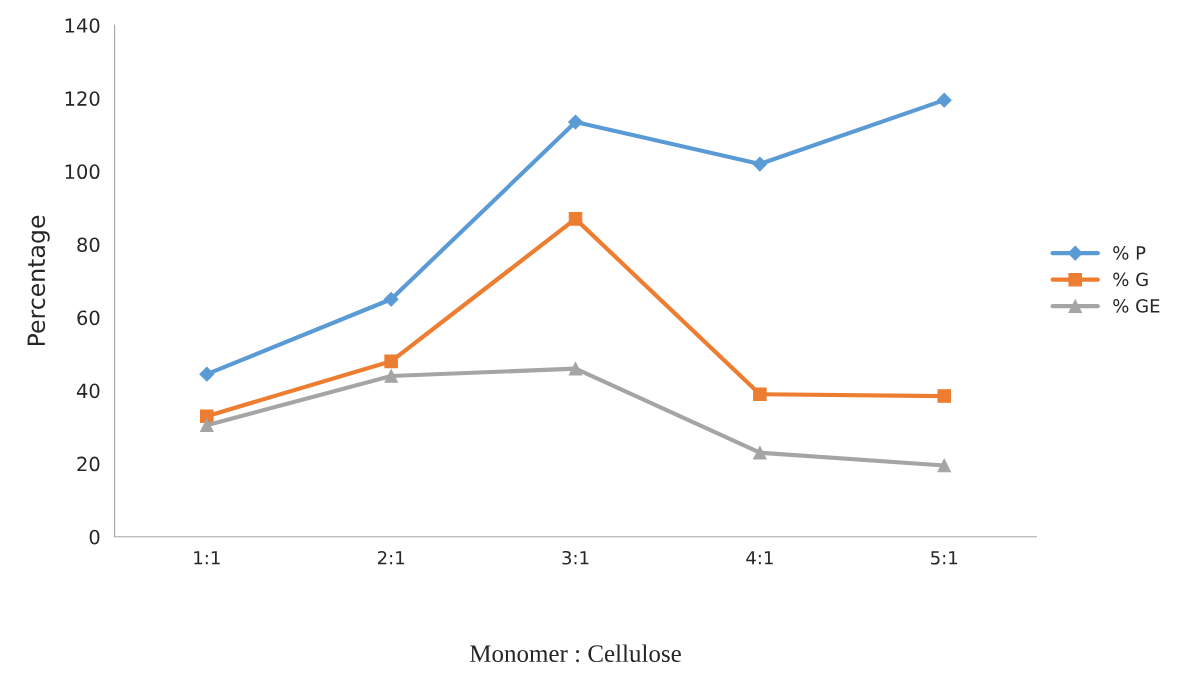 Image resolution: width=1194 pixels, height=682 pixels. I want to click on legend-label: % GE, so click(1136, 306).